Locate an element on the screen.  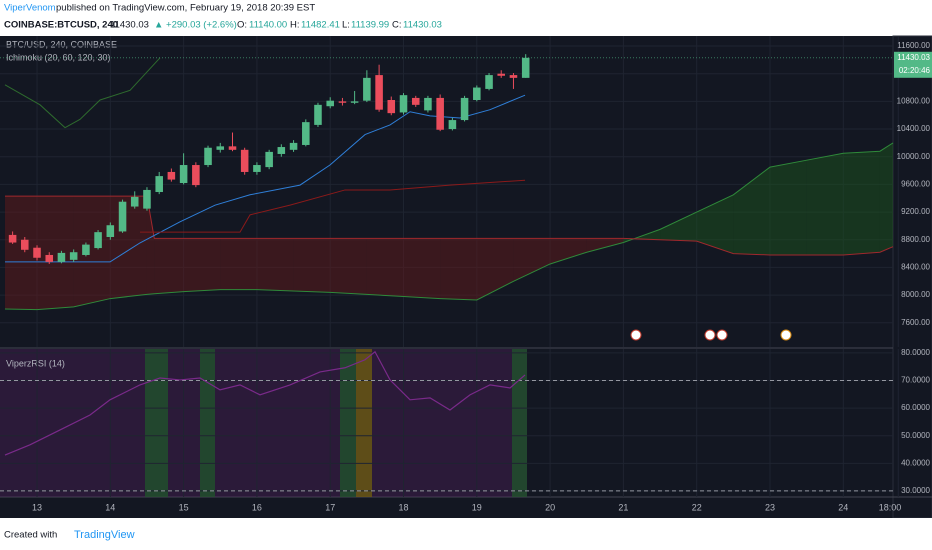
author: ViperVenom is located at coordinates (30, 8).